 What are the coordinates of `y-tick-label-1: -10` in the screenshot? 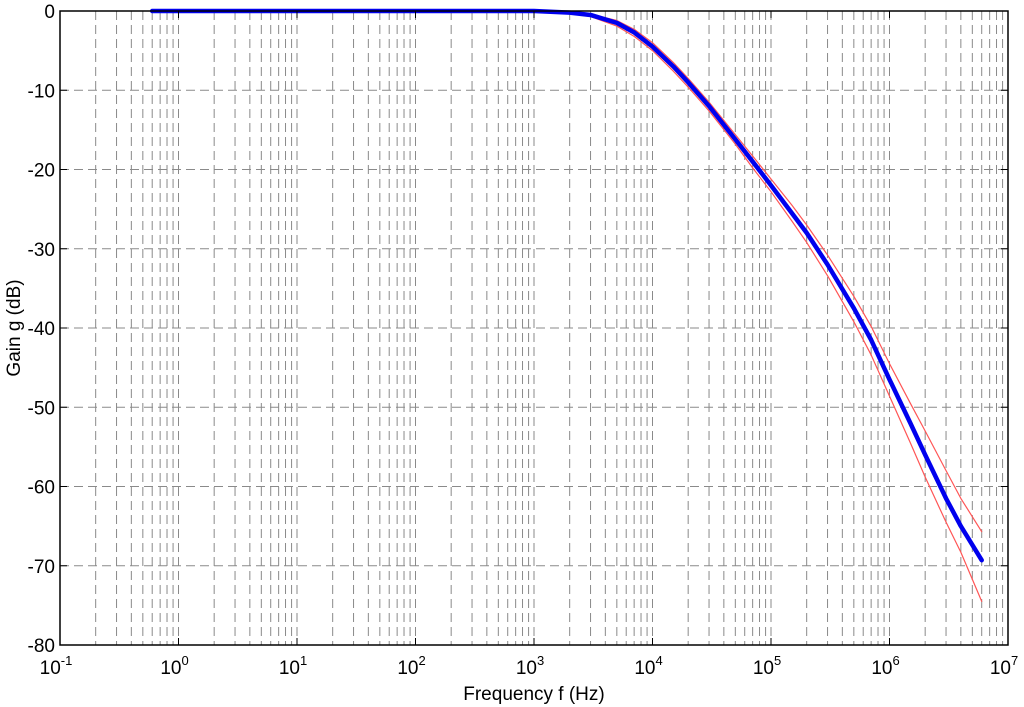 It's located at (41, 91).